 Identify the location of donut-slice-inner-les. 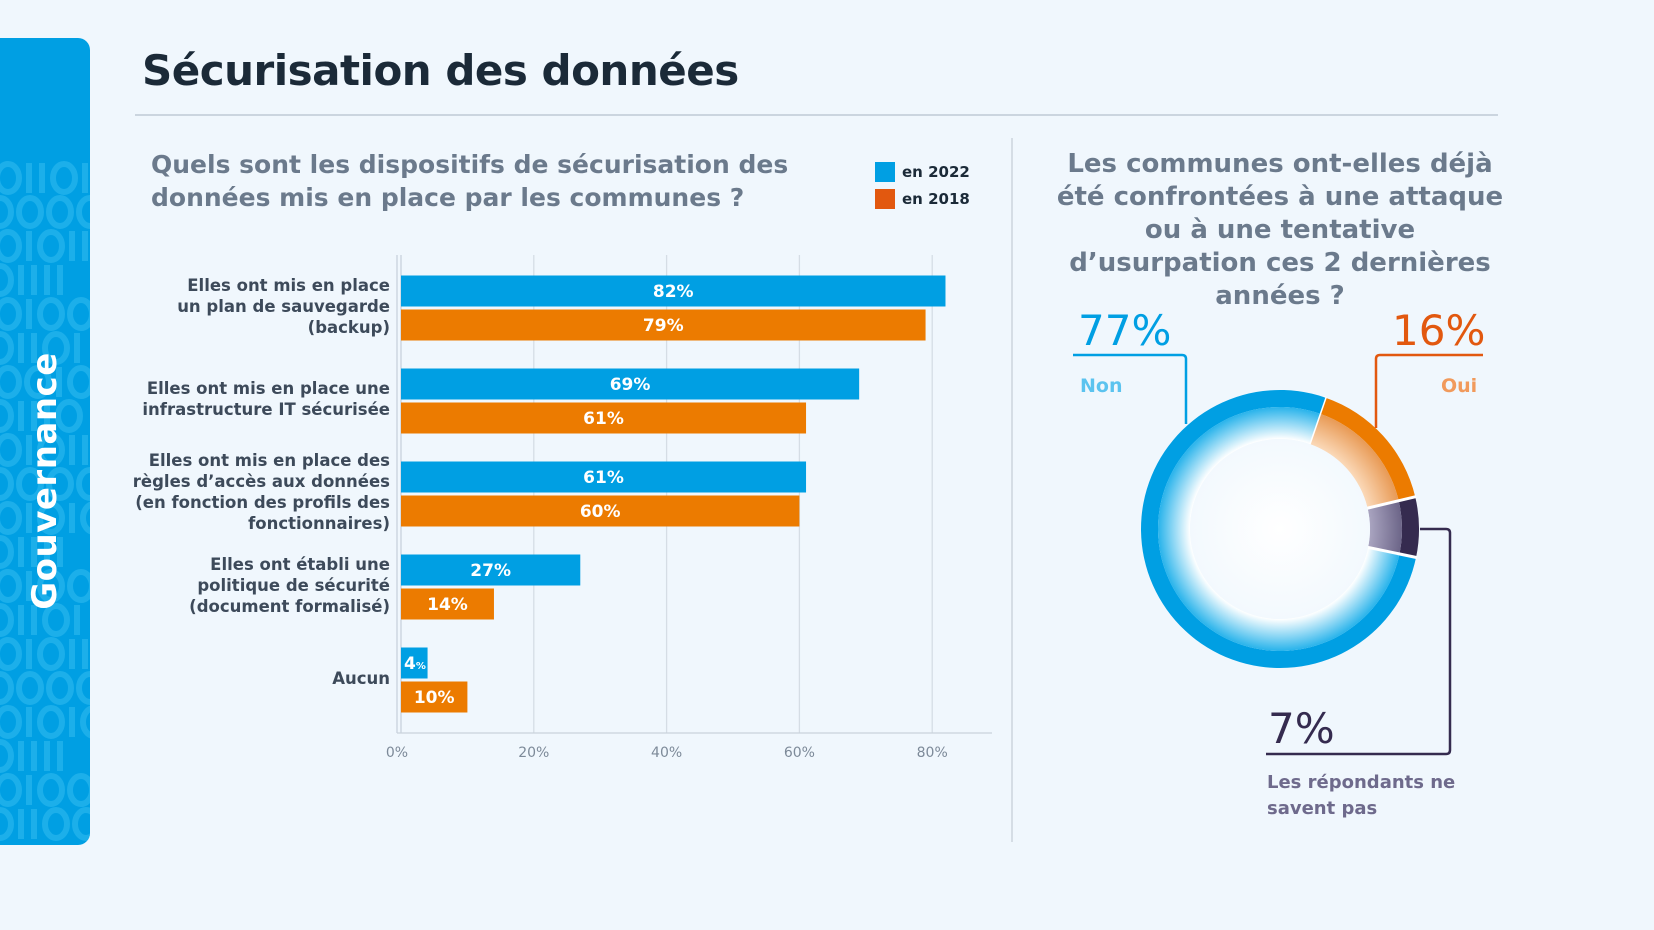
(1384, 527).